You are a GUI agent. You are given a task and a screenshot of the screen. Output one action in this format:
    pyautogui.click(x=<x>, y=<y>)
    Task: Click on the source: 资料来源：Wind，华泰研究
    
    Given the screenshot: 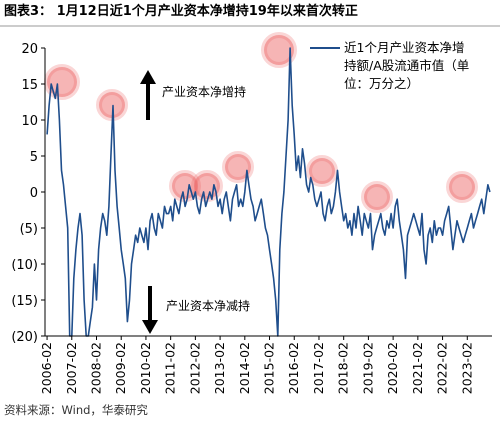 What is the action you would take?
    pyautogui.click(x=76, y=410)
    